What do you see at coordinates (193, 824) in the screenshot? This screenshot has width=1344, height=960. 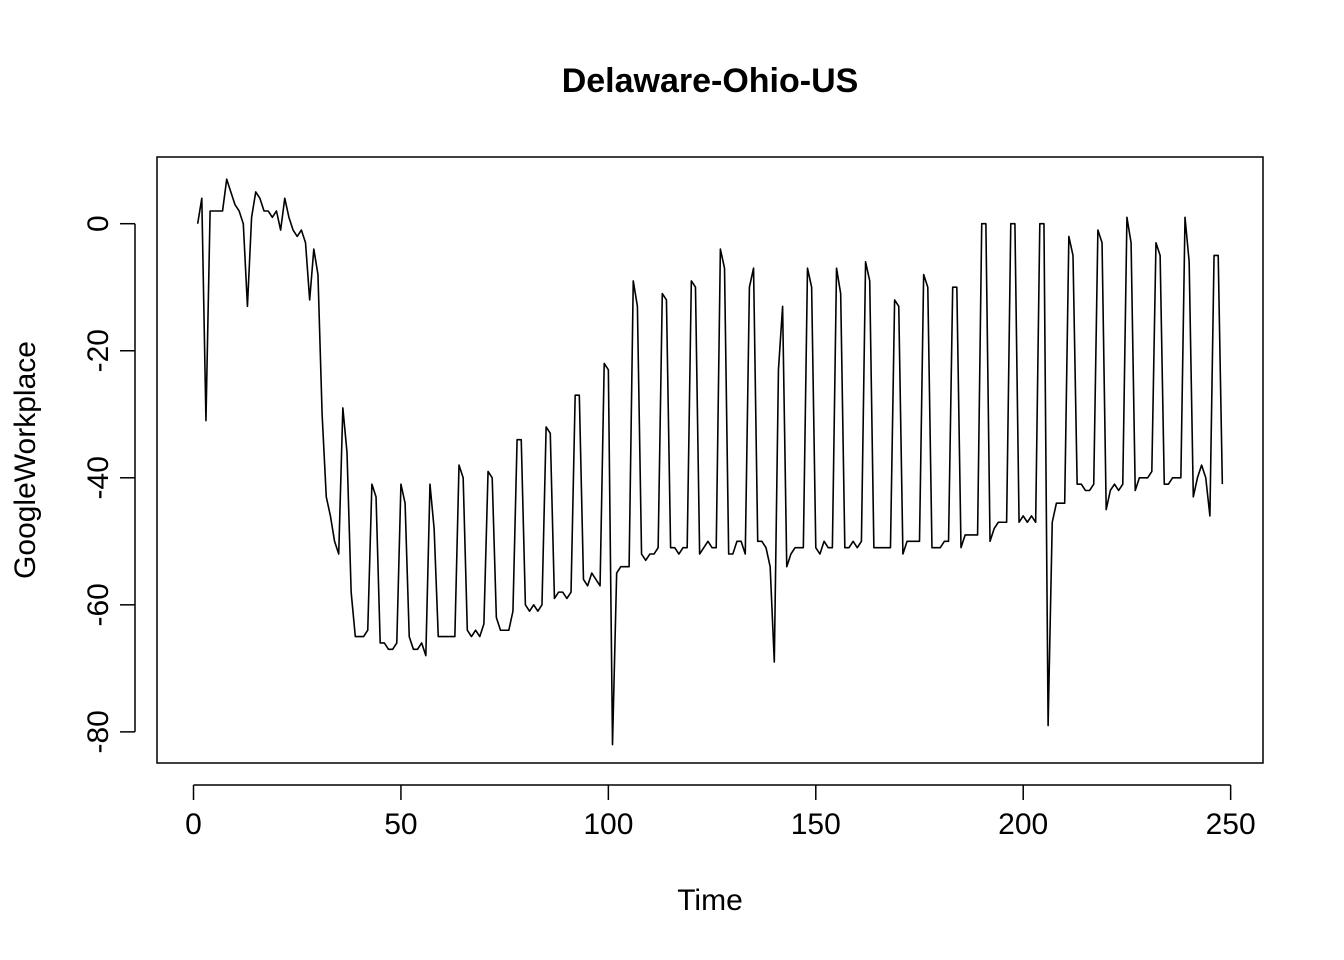 I see `x-tick-label: 0` at bounding box center [193, 824].